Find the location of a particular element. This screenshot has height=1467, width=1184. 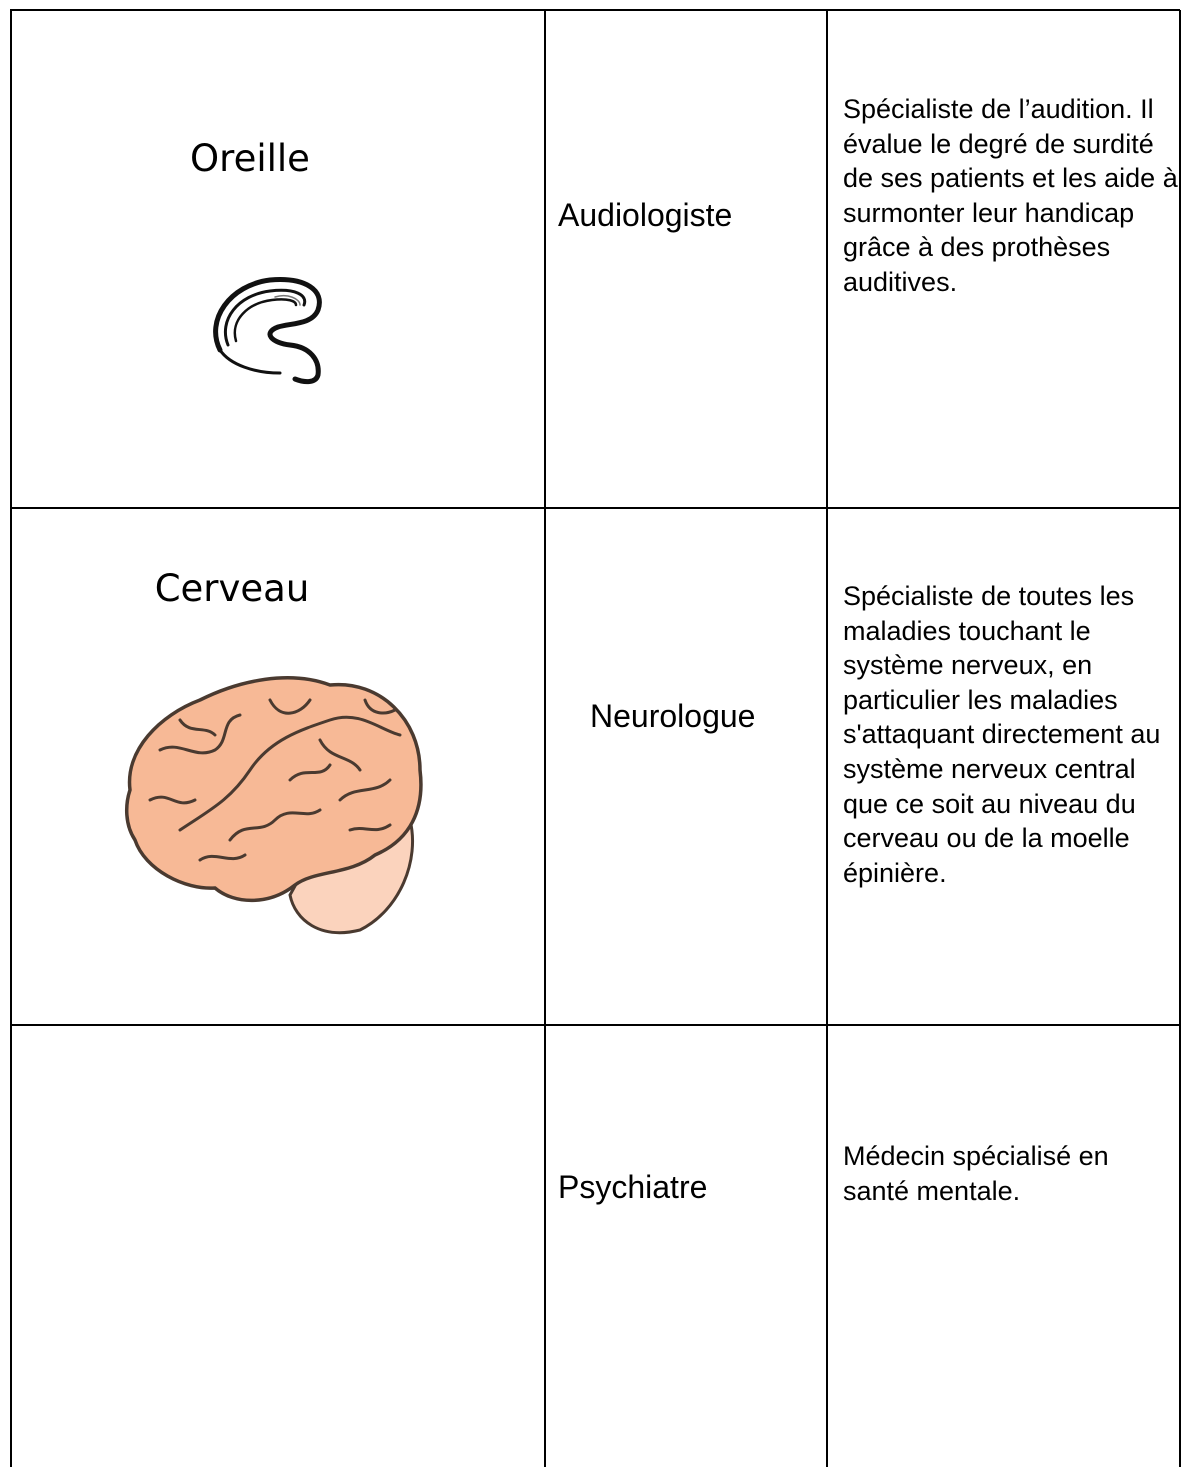

specialist-label: Neurologue is located at coordinates (673, 716).